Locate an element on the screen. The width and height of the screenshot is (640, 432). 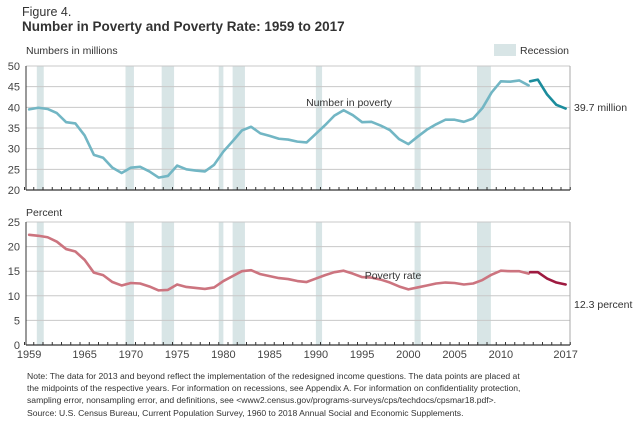
figure-label: Figure 4. is located at coordinates (46, 12).